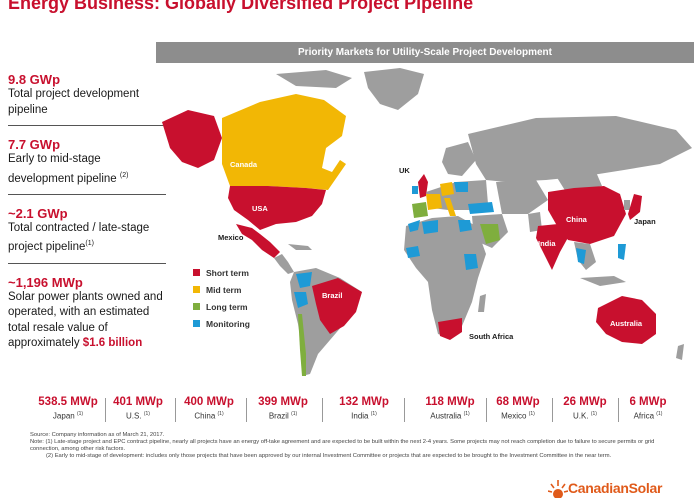 The width and height of the screenshot is (700, 500). I want to click on region-chile, so click(302, 345).